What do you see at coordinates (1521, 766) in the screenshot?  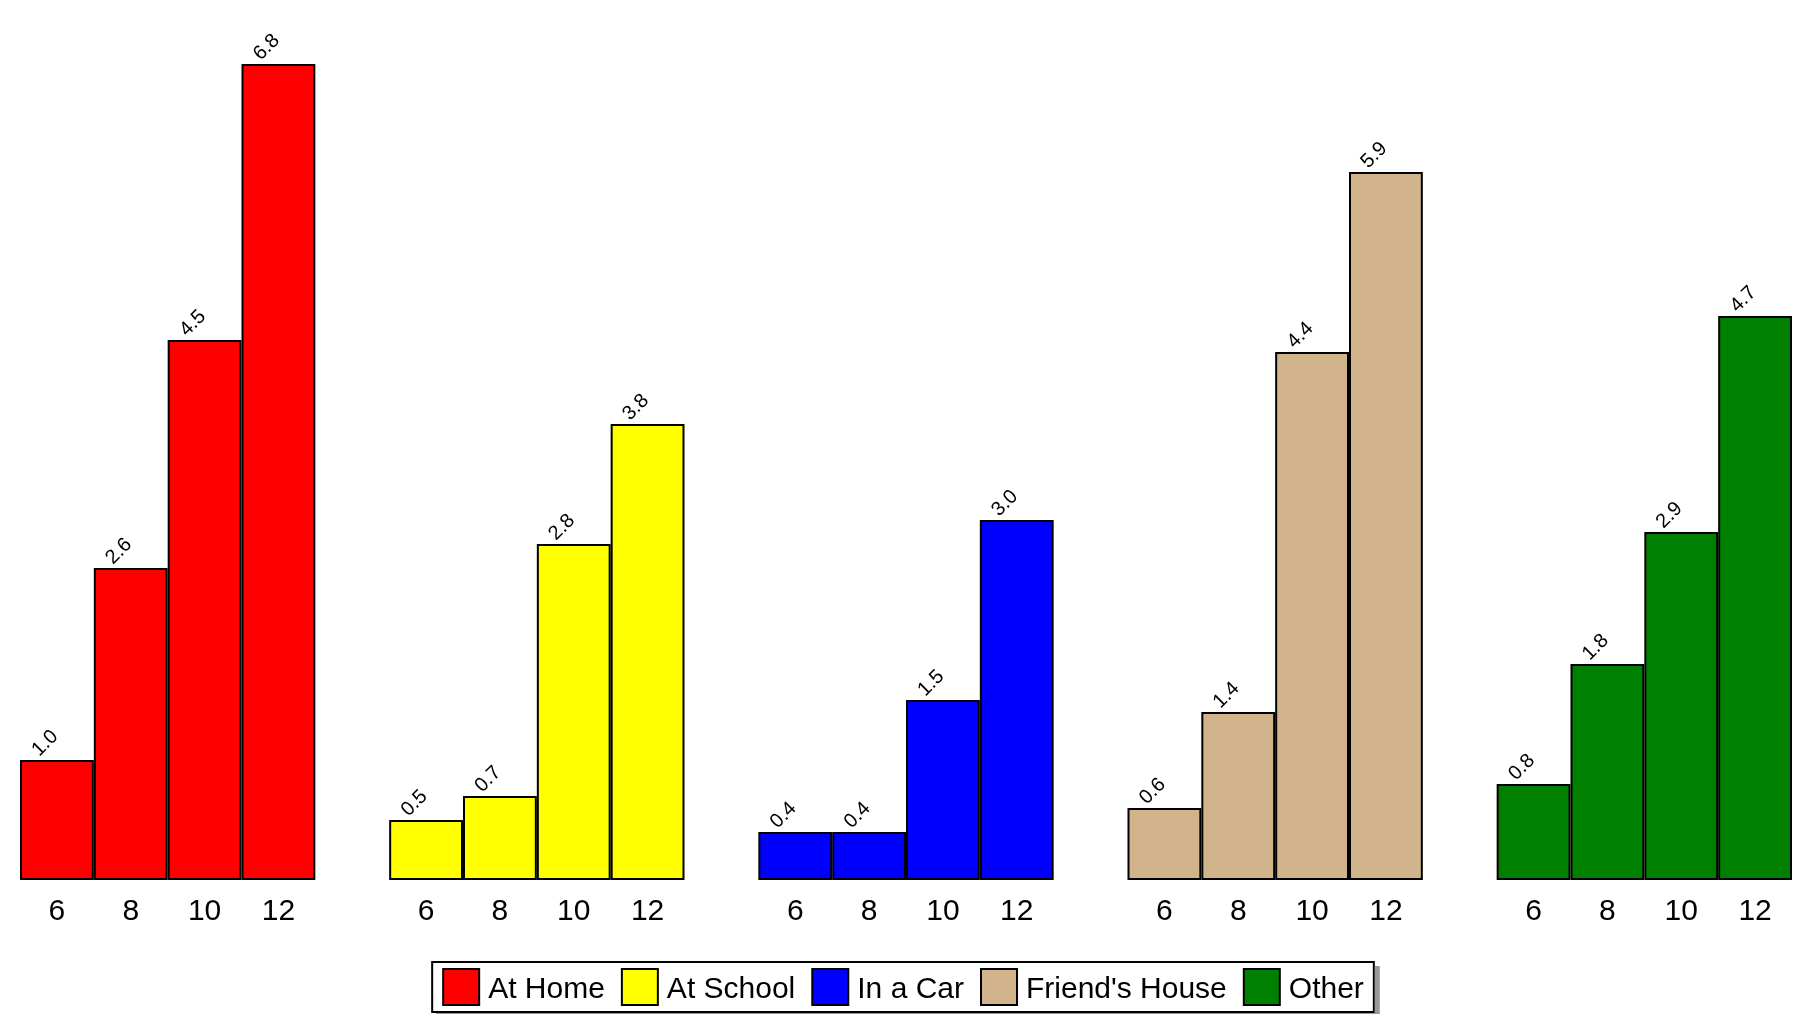 I see `data-label: 0.8` at bounding box center [1521, 766].